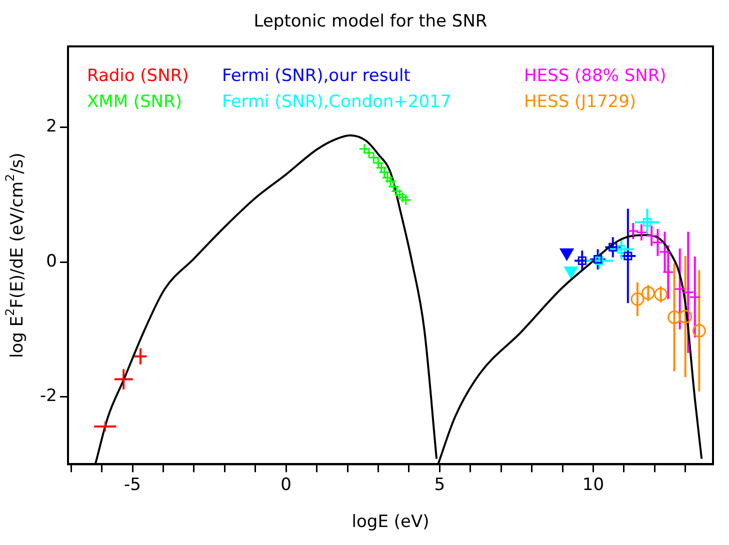 This screenshot has height=545, width=729. I want to click on x-tick-label: 10, so click(593, 484).